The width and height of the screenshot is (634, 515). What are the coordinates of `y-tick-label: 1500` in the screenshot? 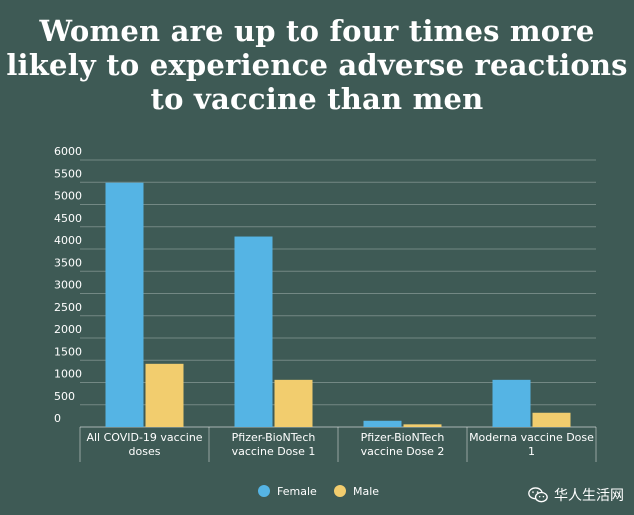 It's located at (68, 351).